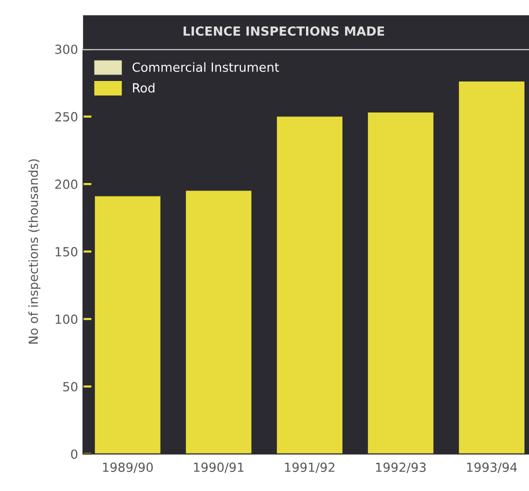 This screenshot has height=491, width=529. Describe the element at coordinates (34, 251) in the screenshot. I see `y-axis-title: No of inspections (thousands)` at that location.